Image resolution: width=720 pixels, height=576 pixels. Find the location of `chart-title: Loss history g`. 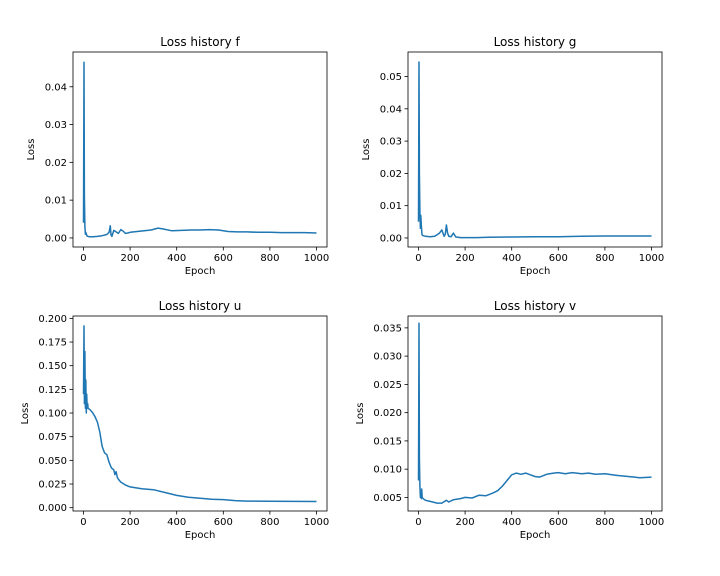

chart-title: Loss history g is located at coordinates (535, 42).